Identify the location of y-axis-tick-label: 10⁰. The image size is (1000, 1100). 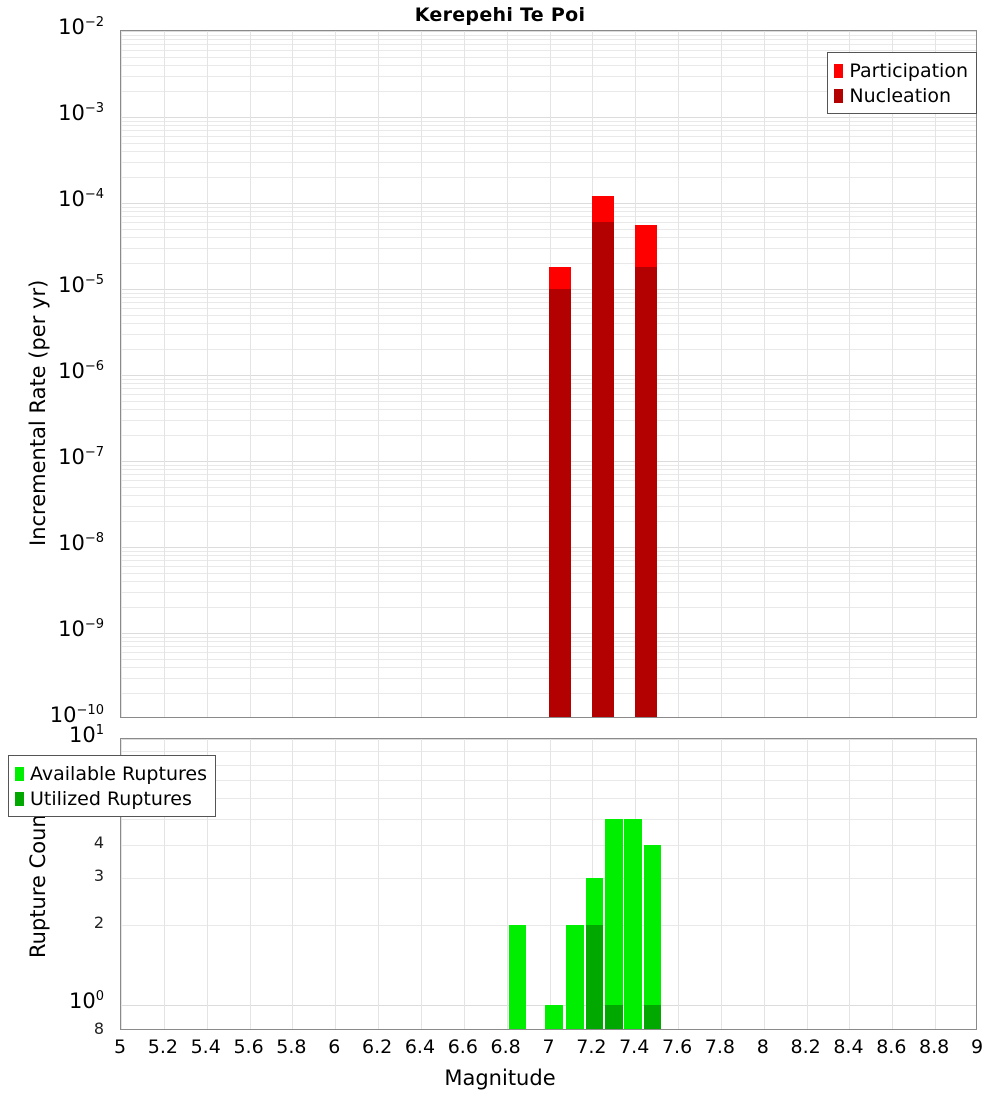
(86, 1001).